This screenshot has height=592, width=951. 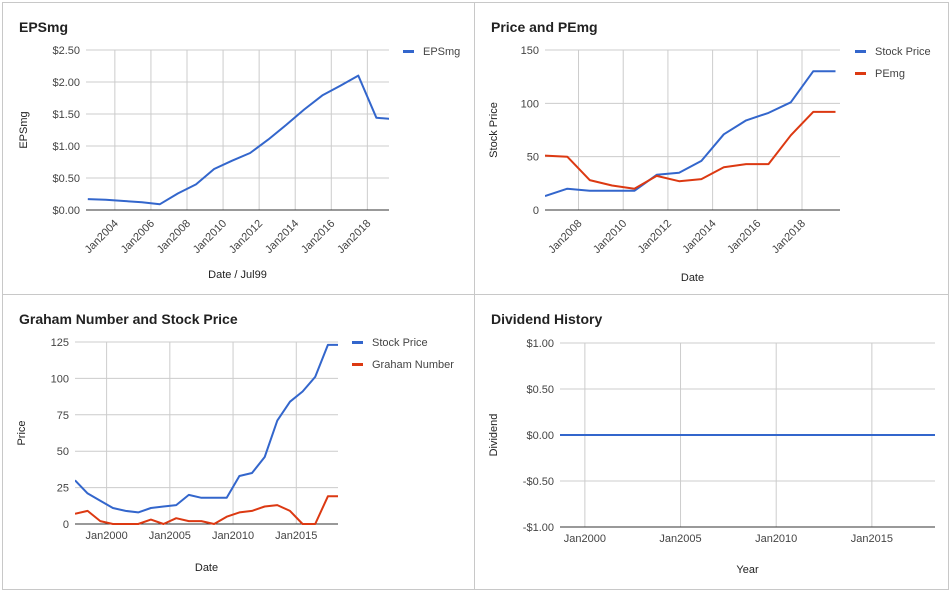 I want to click on series-line-epsmg, so click(x=238, y=140).